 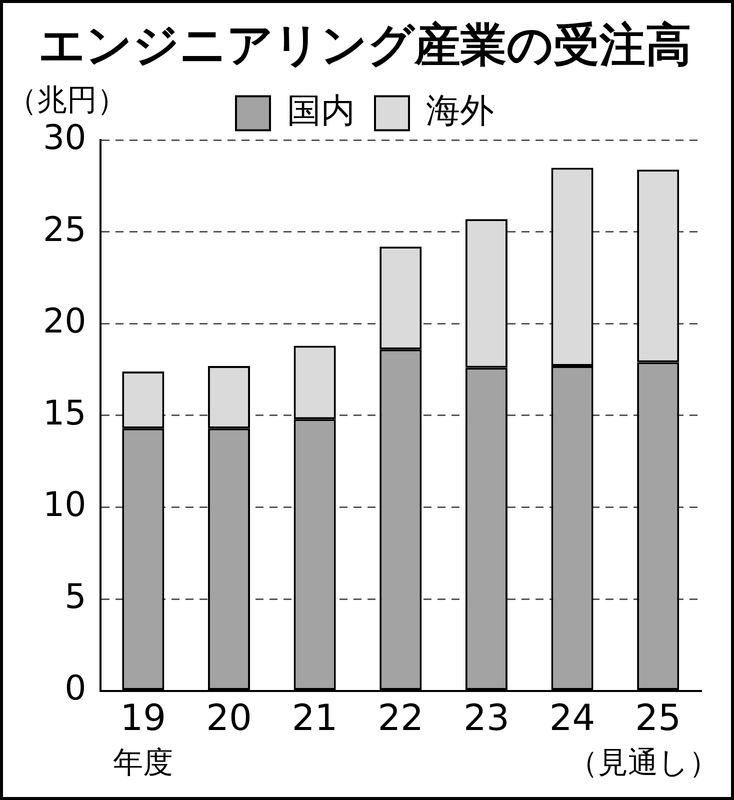 What do you see at coordinates (487, 718) in the screenshot?
I see `x-tick-label: 23` at bounding box center [487, 718].